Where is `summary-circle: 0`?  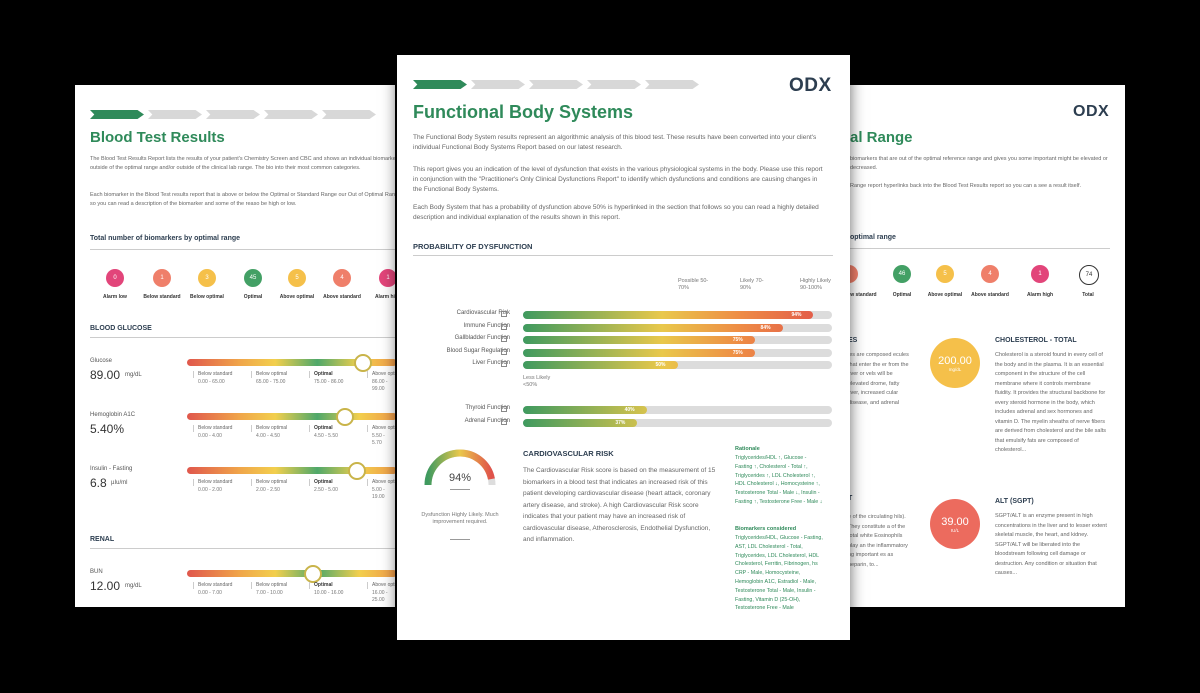
summary-circle: 0 is located at coordinates (115, 278).